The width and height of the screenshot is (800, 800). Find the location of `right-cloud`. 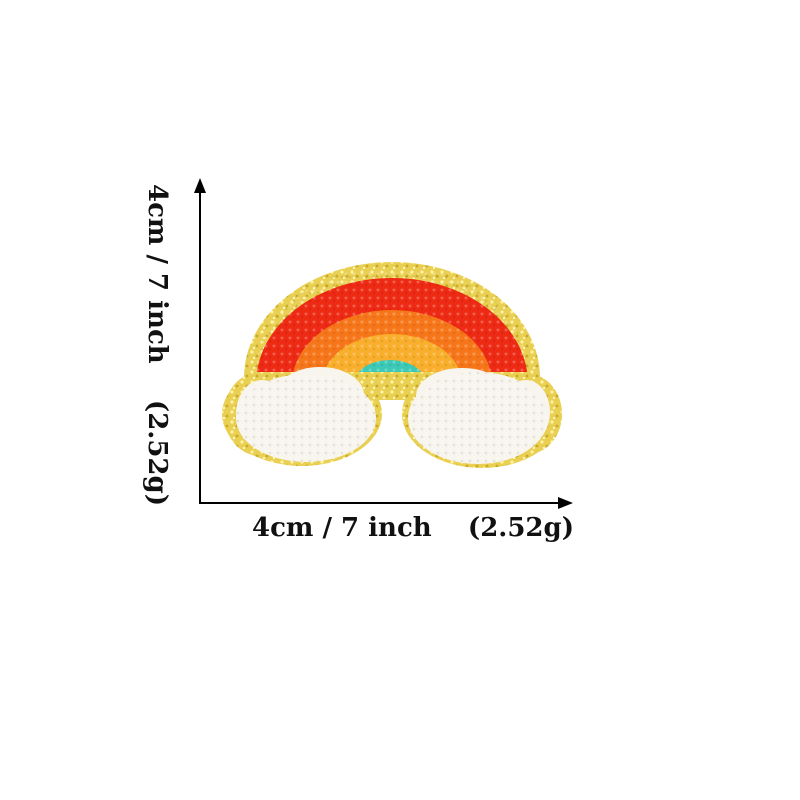

right-cloud is located at coordinates (479, 416).